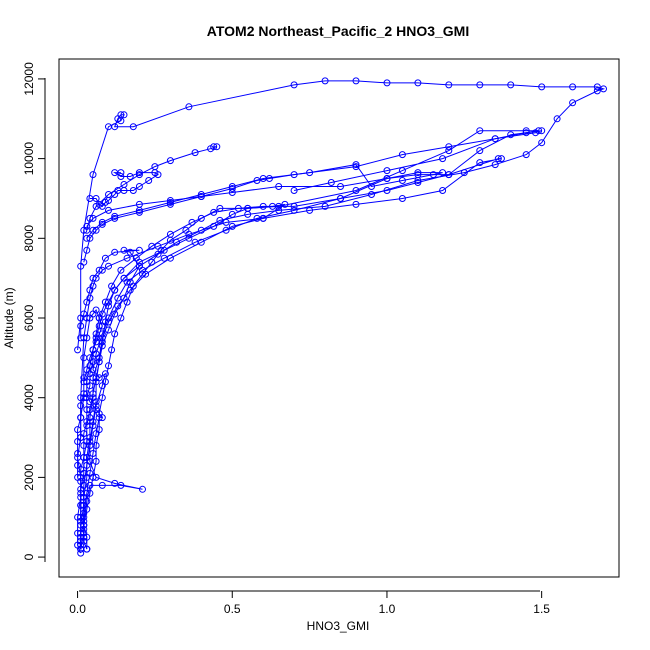 Image resolution: width=650 pixels, height=650 pixels. Describe the element at coordinates (232, 609) in the screenshot. I see `x-tick-label: 0.5` at that location.